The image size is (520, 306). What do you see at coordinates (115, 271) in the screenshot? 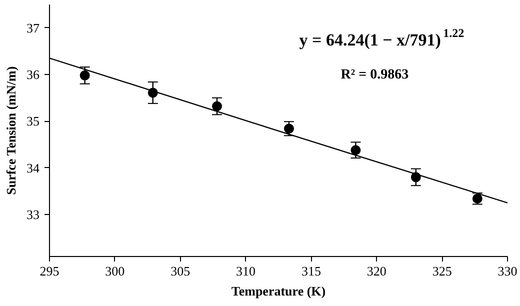
I see `x-tick-label: 300` at bounding box center [115, 271].